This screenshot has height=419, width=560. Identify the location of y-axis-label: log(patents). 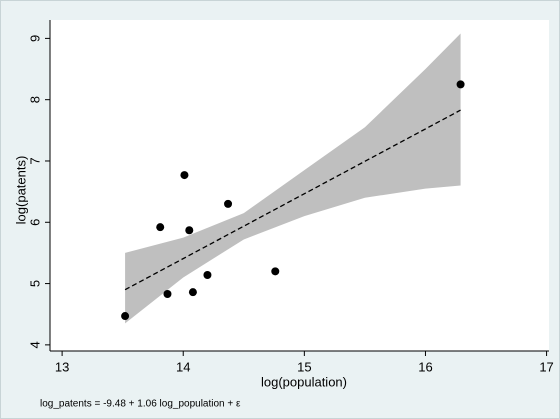
(20, 190).